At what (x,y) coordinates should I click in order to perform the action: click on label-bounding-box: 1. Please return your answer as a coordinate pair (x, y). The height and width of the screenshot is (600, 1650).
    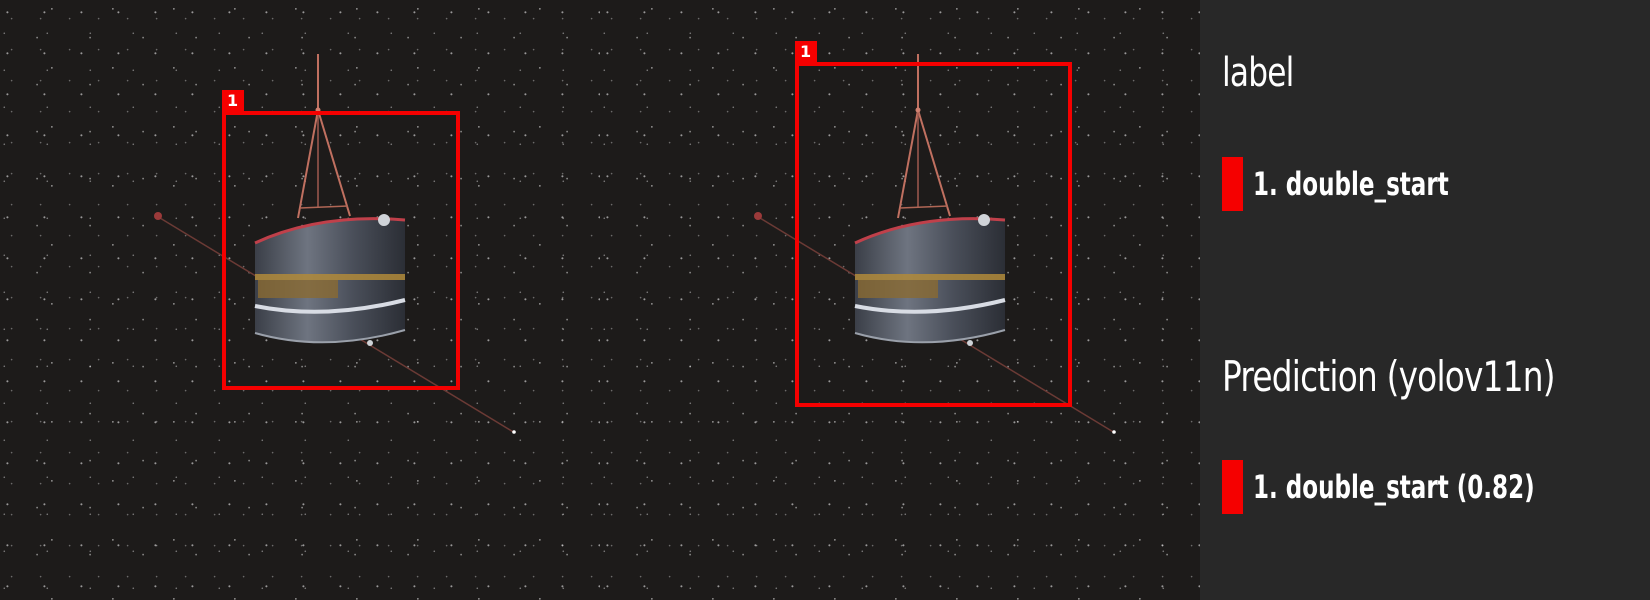
    Looking at the image, I should click on (341, 240).